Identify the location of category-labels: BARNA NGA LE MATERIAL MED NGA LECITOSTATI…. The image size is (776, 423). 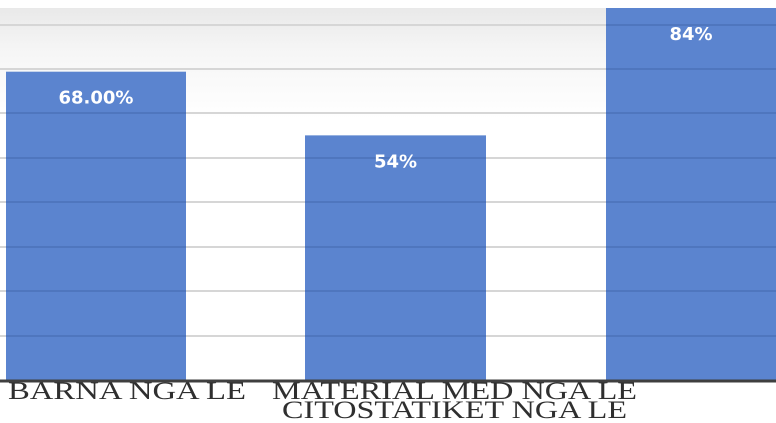
(322, 400).